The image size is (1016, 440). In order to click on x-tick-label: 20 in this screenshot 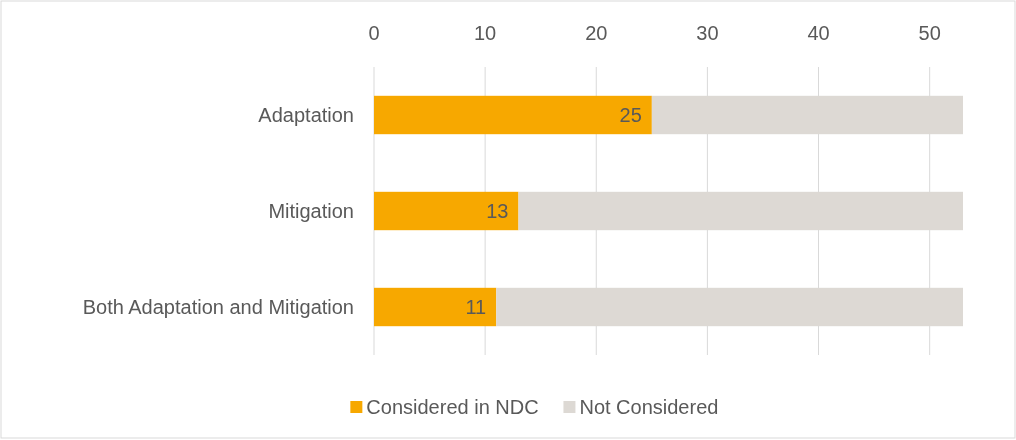, I will do `click(596, 33)`.